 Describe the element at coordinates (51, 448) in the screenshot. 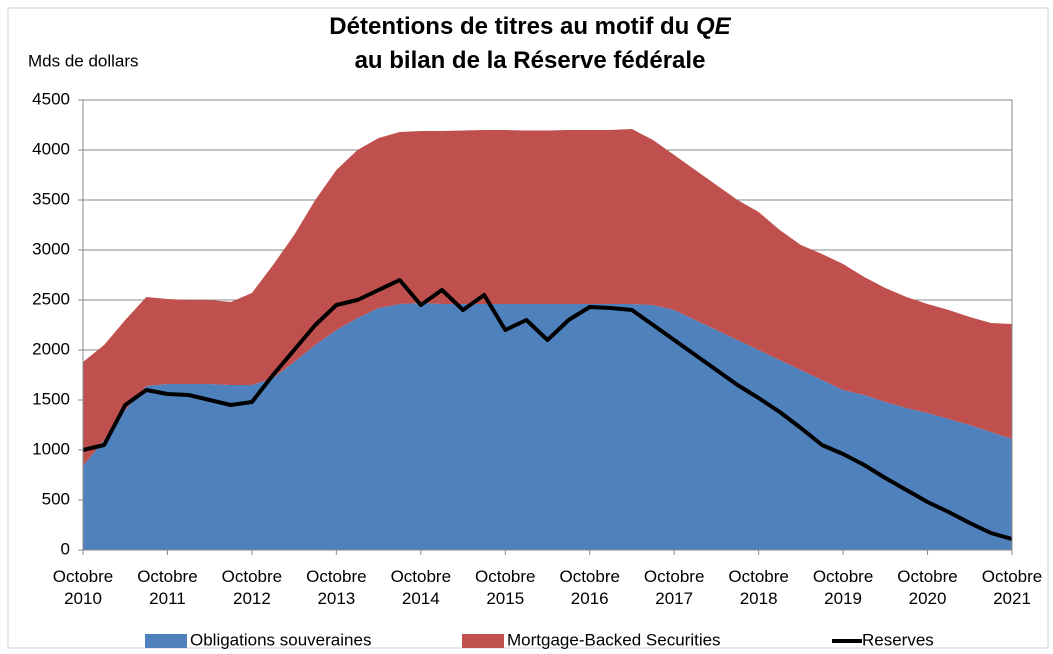

I see `y-tick-label: 1000` at that location.